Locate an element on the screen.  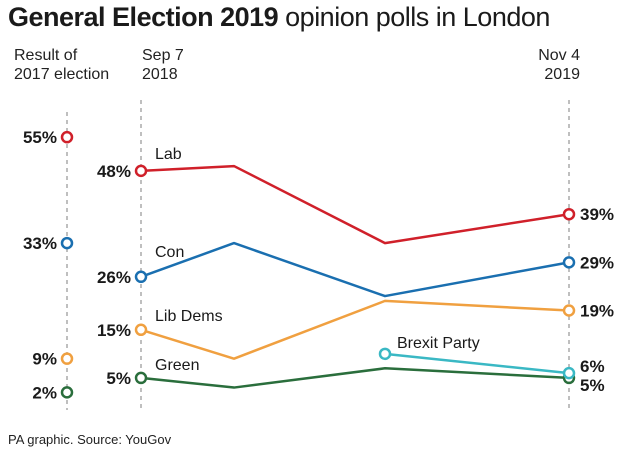
result-2017-label-lib-dems: 9% is located at coordinates (44, 359).